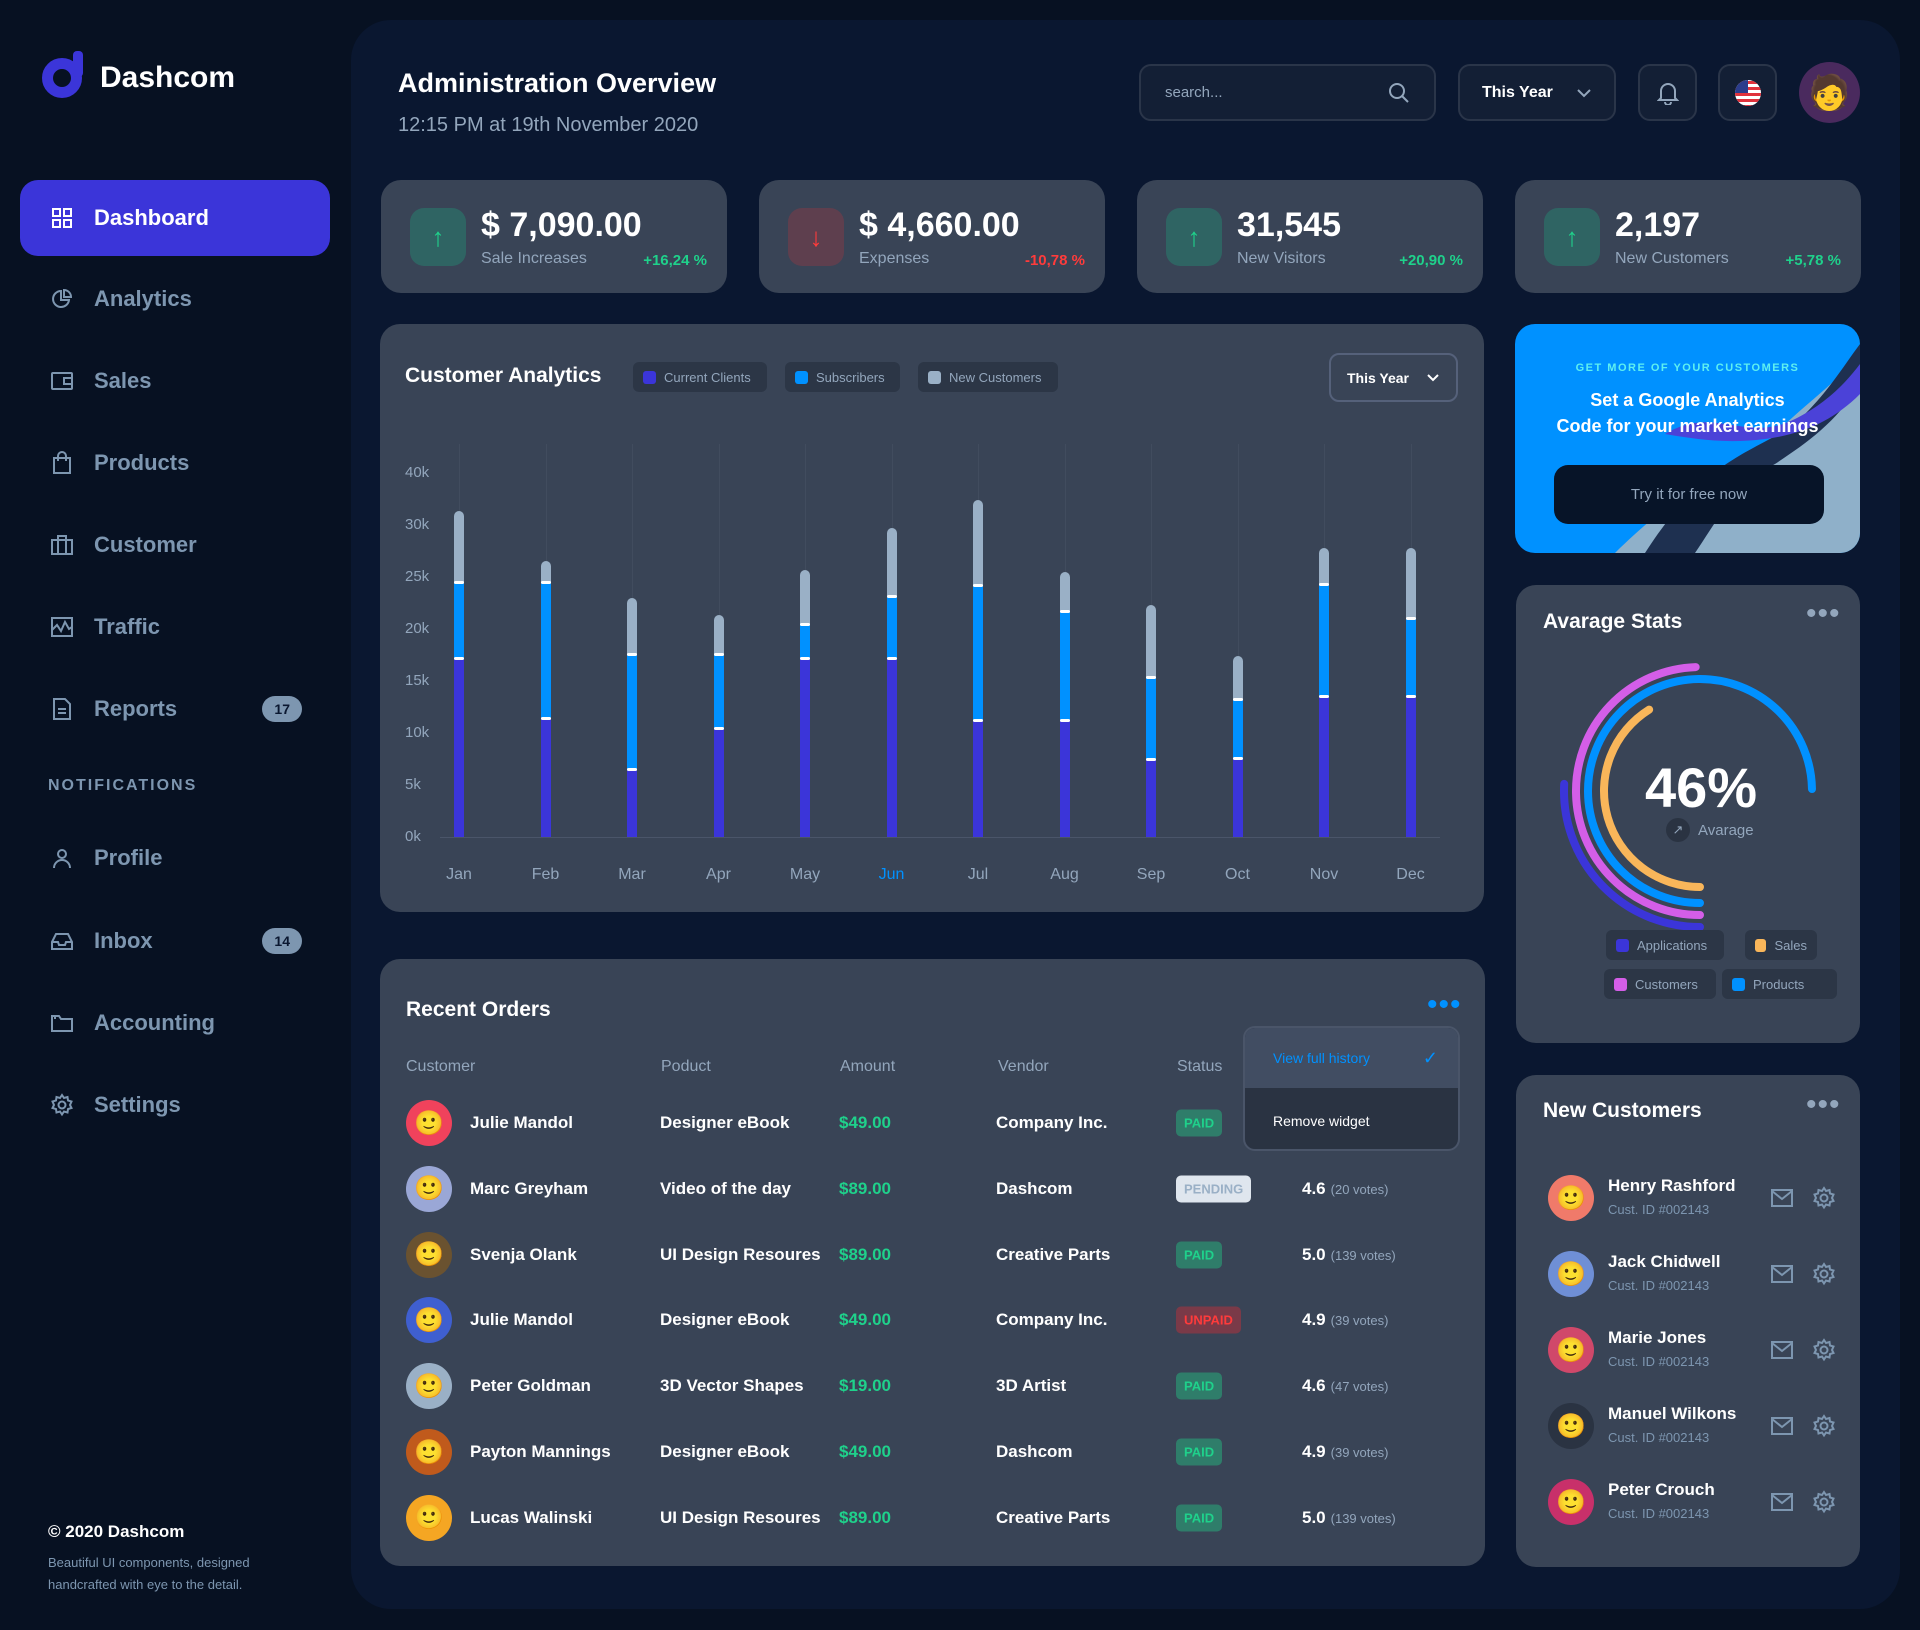 The height and width of the screenshot is (1630, 1920). What do you see at coordinates (1667, 92) in the screenshot?
I see `notifications-button` at bounding box center [1667, 92].